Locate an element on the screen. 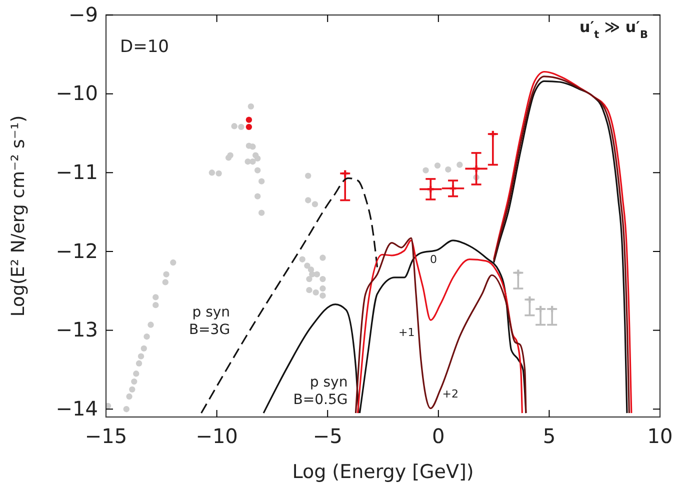 Image resolution: width=680 pixels, height=490 pixels. annotation: p syn B=0.5G is located at coordinates (320, 391).